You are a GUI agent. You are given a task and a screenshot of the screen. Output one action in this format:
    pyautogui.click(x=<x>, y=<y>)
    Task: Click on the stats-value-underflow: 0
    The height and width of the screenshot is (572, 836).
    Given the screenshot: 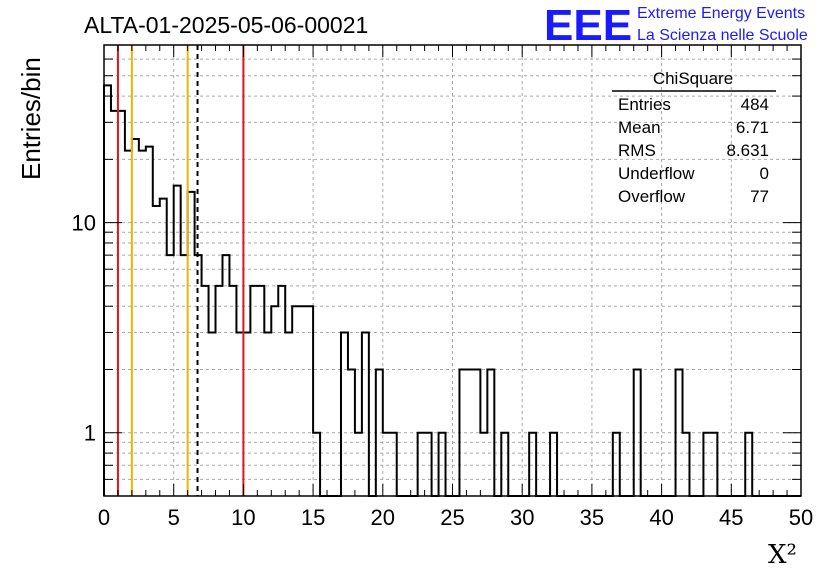 What is the action you would take?
    pyautogui.click(x=764, y=173)
    